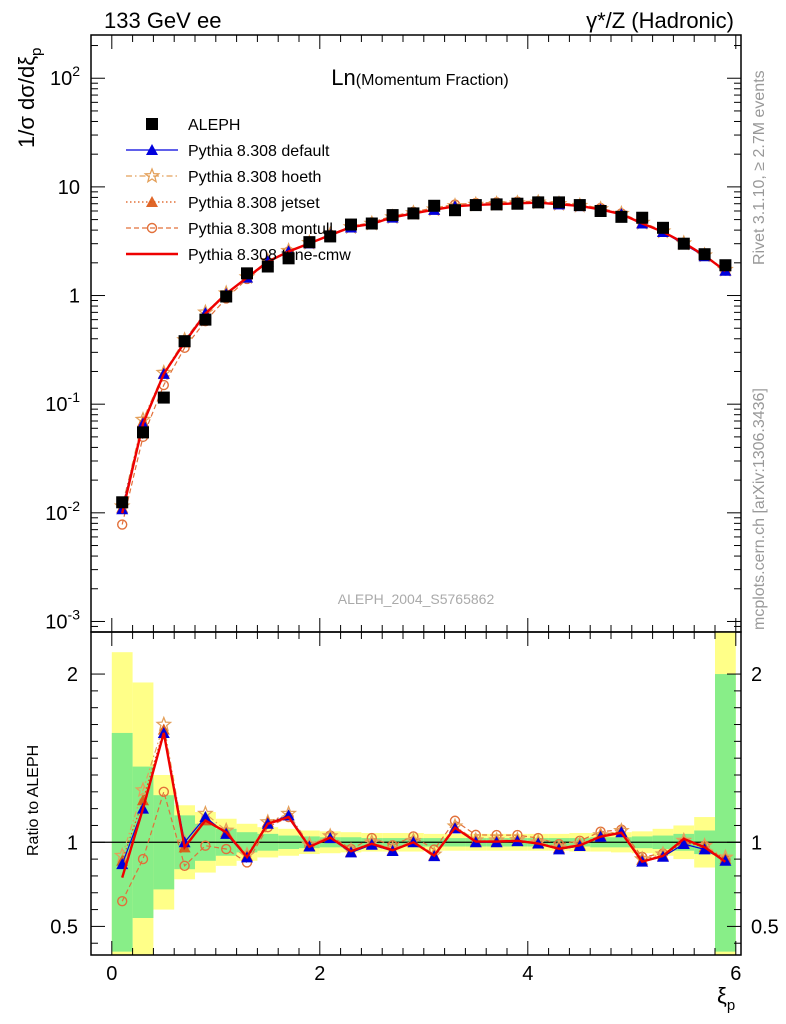  What do you see at coordinates (735, 974) in the screenshot?
I see `x-tick-label: 6` at bounding box center [735, 974].